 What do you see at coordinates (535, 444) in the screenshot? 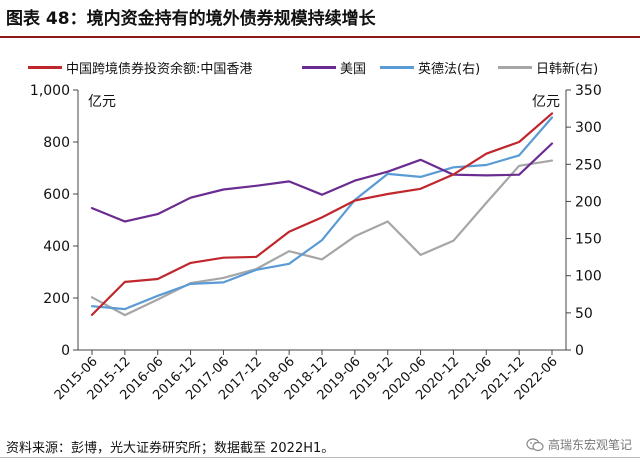
I see `wechat-icon` at bounding box center [535, 444].